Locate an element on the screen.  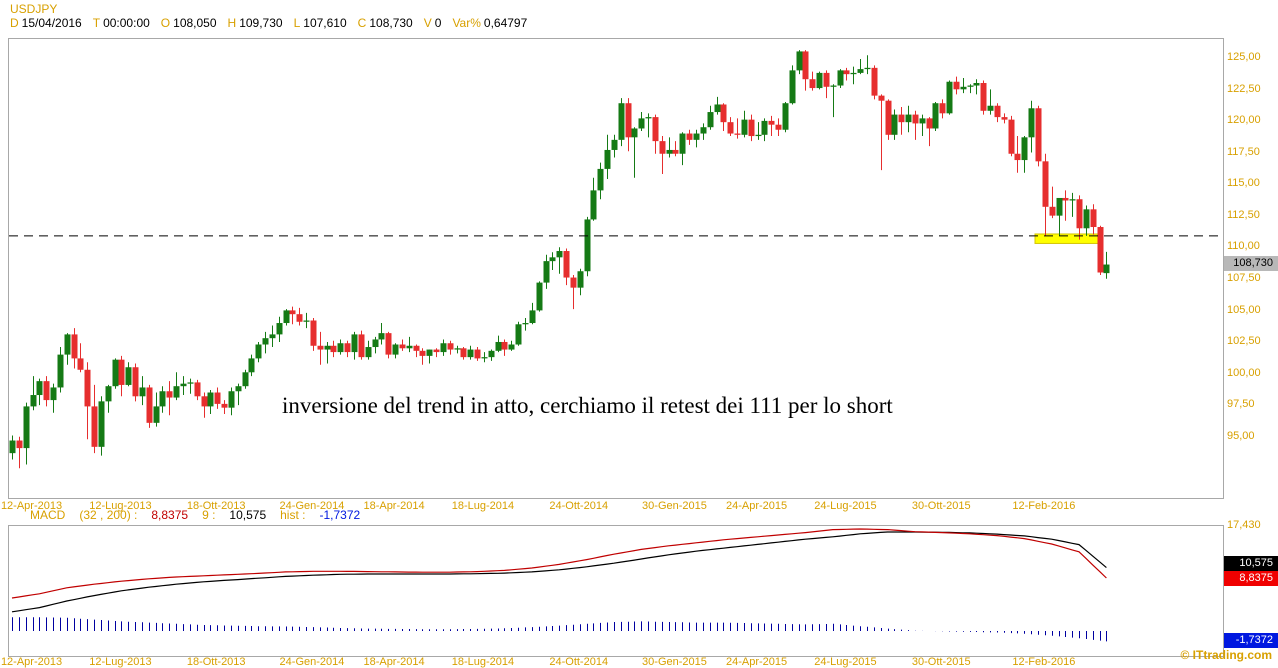
macd-signal-line is located at coordinates (559, 572).